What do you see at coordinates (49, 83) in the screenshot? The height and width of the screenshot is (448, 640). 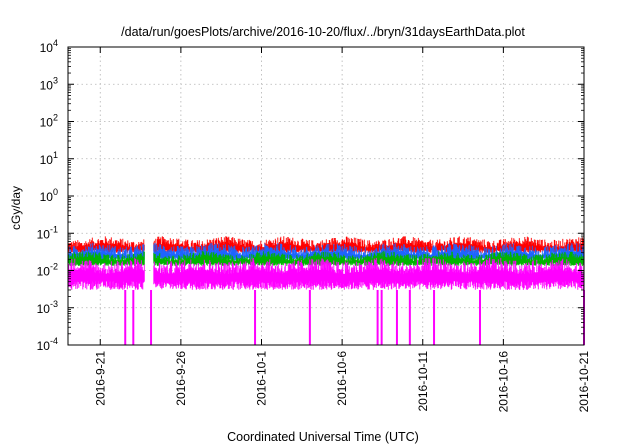 I see `y-tick-label: 10³` at bounding box center [49, 83].